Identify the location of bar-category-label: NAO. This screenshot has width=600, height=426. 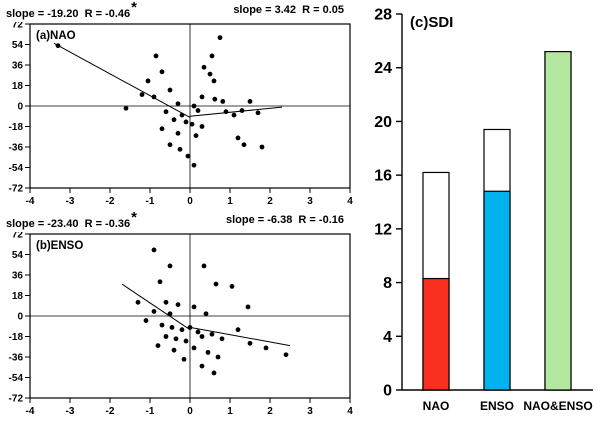
(436, 406).